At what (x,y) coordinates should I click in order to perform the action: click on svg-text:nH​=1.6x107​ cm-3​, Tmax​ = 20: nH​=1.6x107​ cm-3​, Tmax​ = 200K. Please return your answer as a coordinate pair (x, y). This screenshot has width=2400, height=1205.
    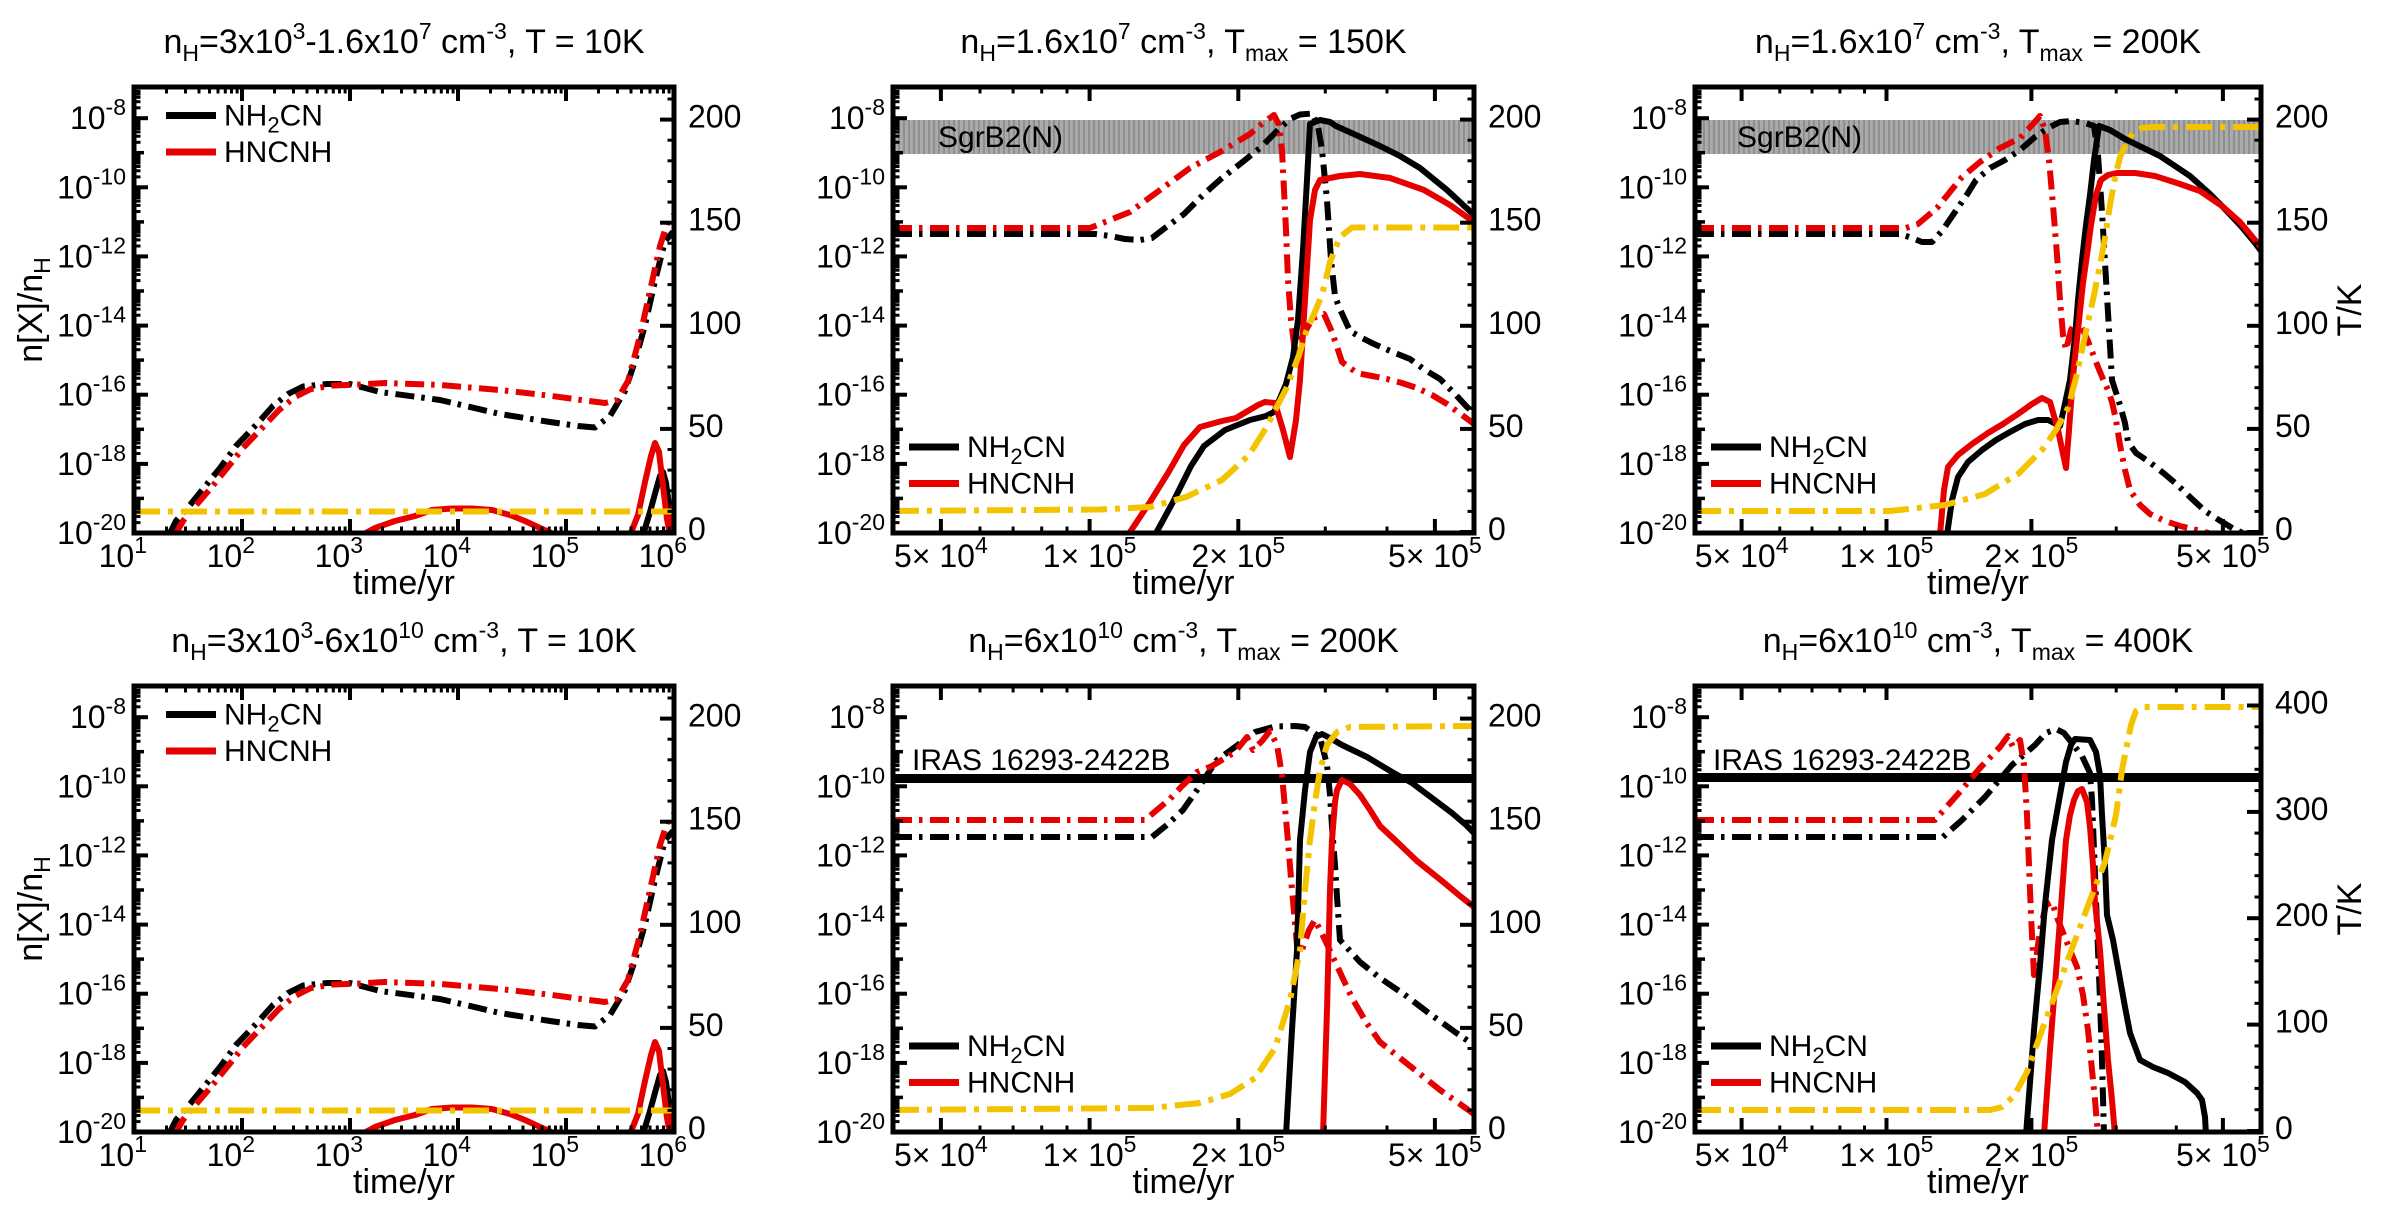
    Looking at the image, I should click on (1978, 42).